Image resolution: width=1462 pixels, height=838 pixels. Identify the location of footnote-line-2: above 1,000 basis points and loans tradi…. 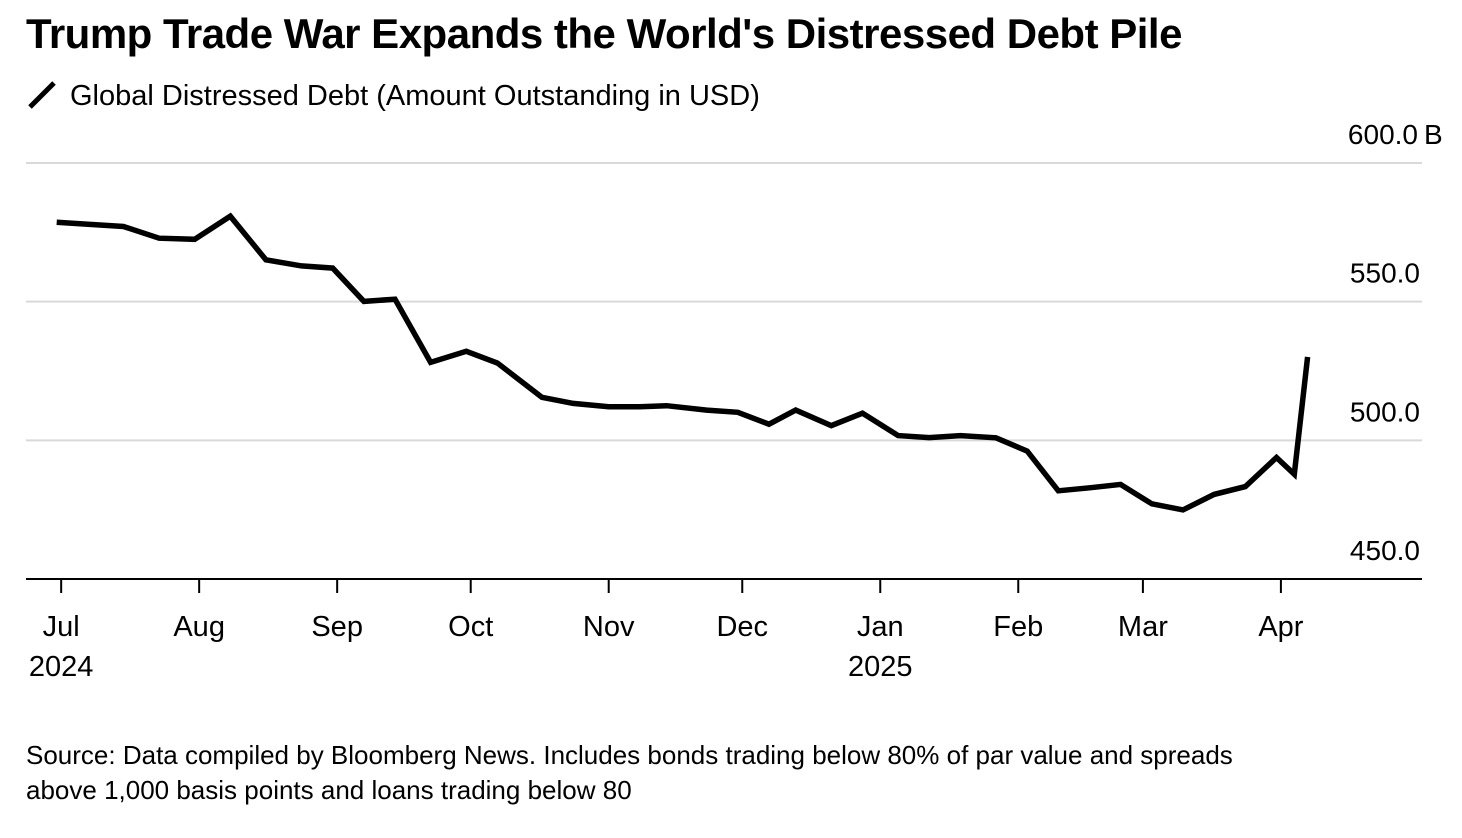
(329, 790).